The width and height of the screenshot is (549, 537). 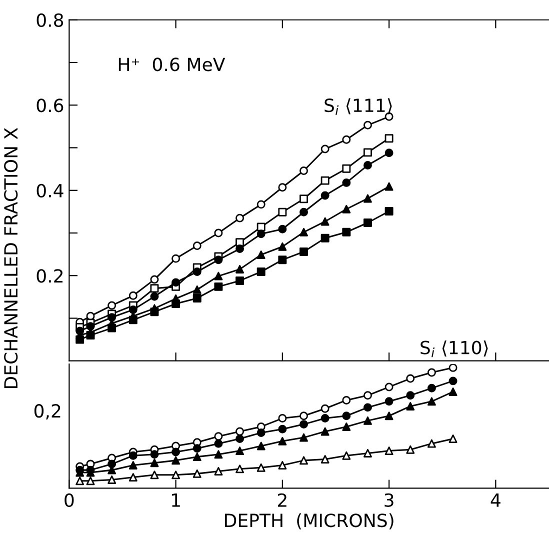 What do you see at coordinates (50, 191) in the screenshot?
I see `y-tick-label: 0.4` at bounding box center [50, 191].